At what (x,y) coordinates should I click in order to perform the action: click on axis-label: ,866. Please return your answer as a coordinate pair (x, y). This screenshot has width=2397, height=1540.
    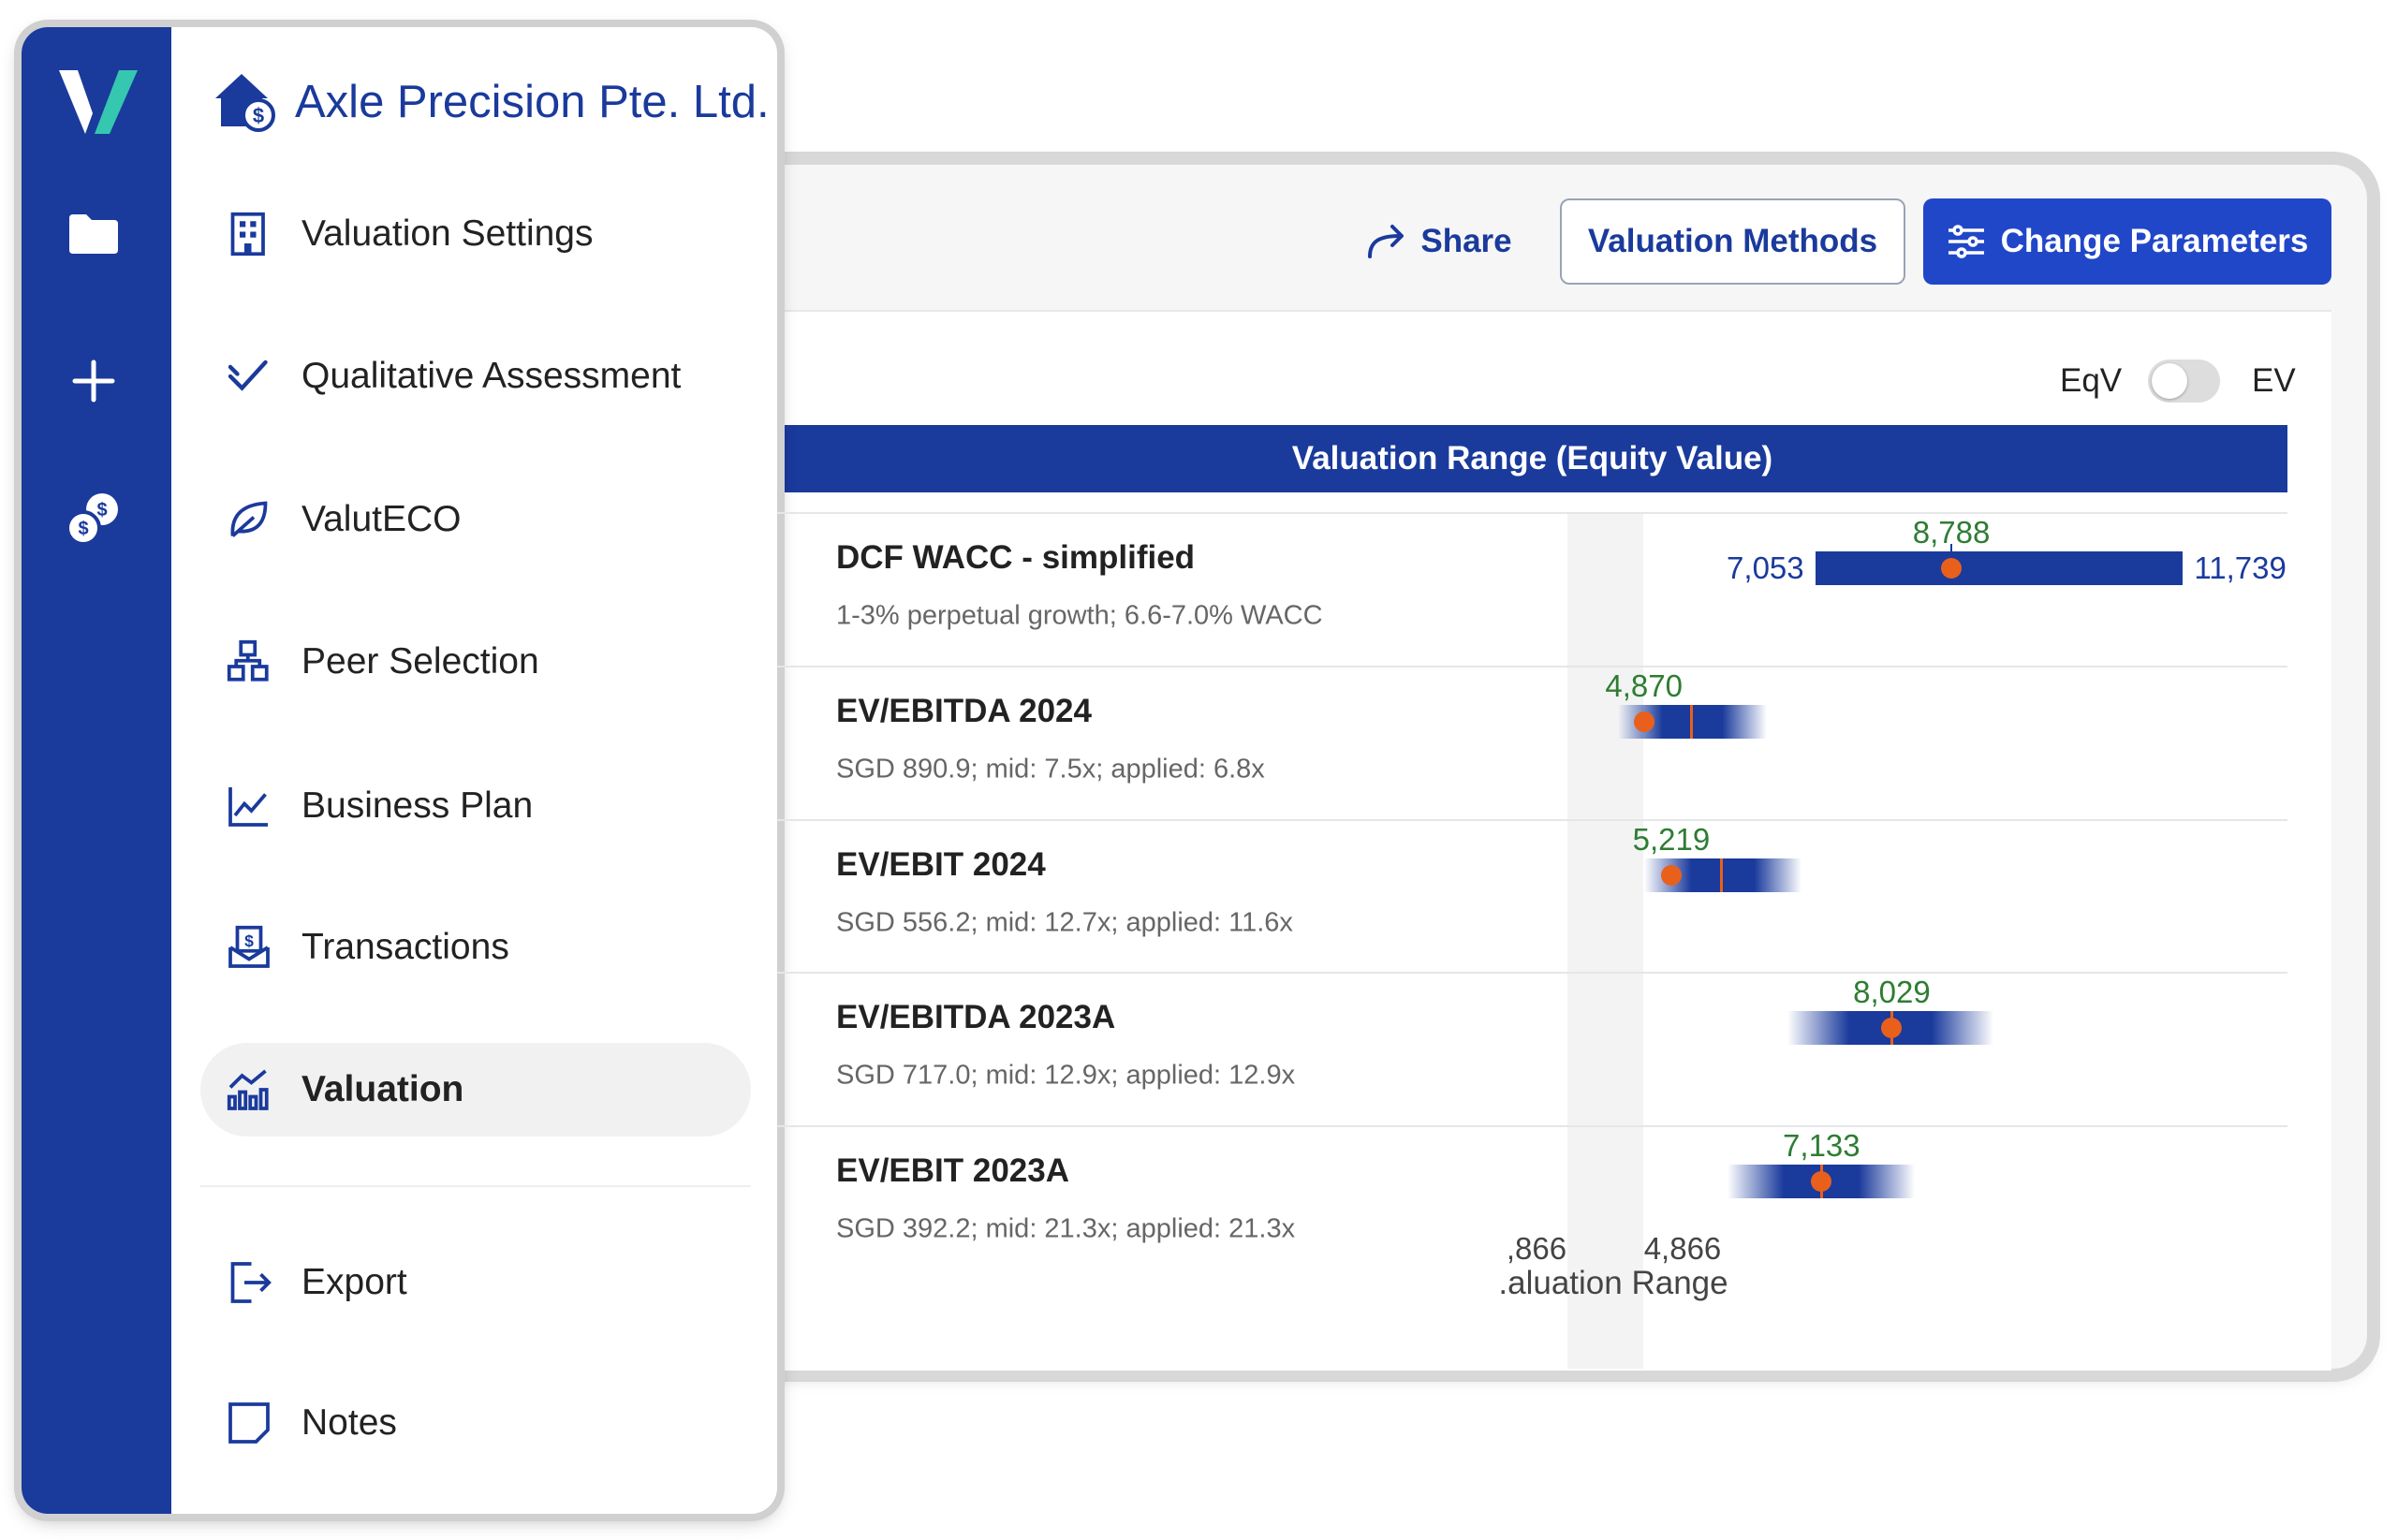
    Looking at the image, I should click on (1536, 1248).